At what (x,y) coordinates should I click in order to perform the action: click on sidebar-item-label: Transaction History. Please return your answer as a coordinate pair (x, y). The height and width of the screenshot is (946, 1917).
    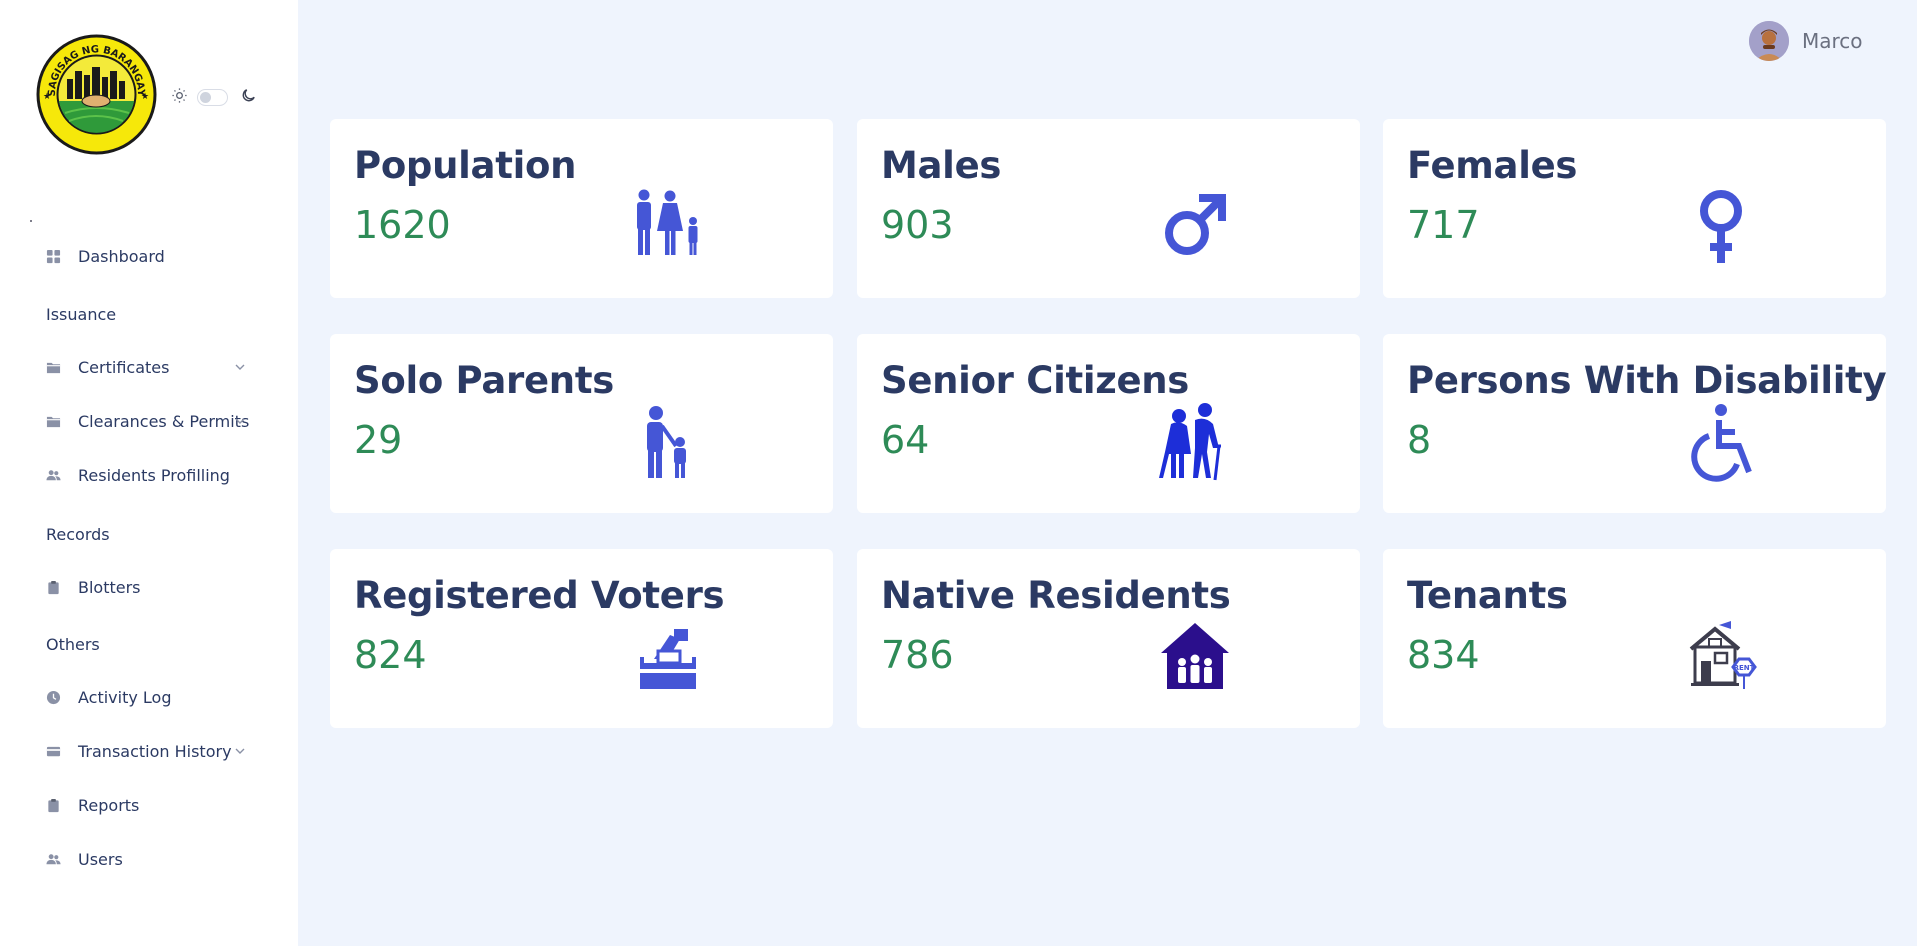
    Looking at the image, I should click on (155, 751).